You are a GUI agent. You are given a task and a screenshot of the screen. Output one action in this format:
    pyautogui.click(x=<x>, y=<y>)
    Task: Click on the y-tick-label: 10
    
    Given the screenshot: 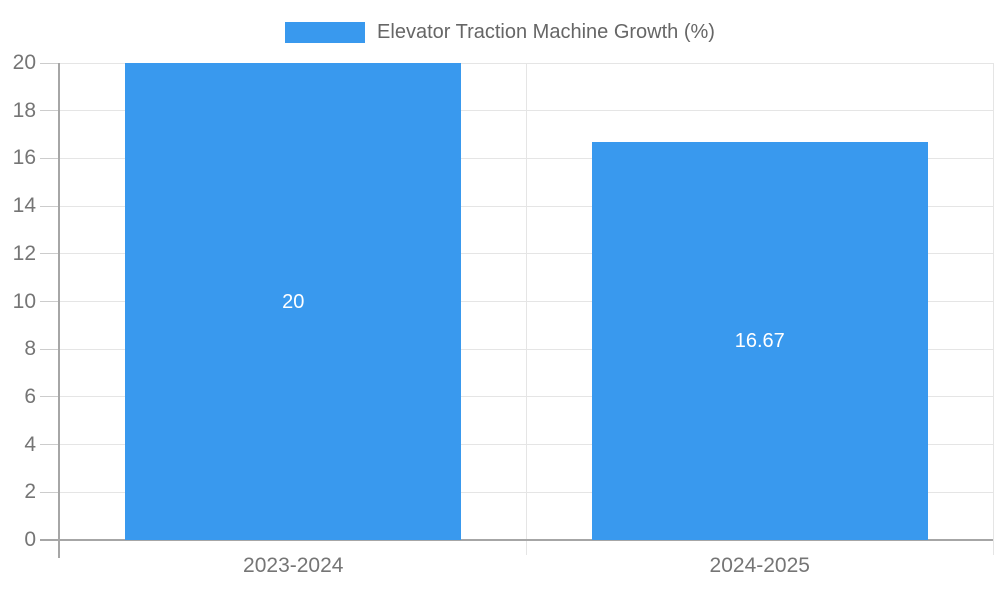 What is the action you would take?
    pyautogui.click(x=24, y=301)
    